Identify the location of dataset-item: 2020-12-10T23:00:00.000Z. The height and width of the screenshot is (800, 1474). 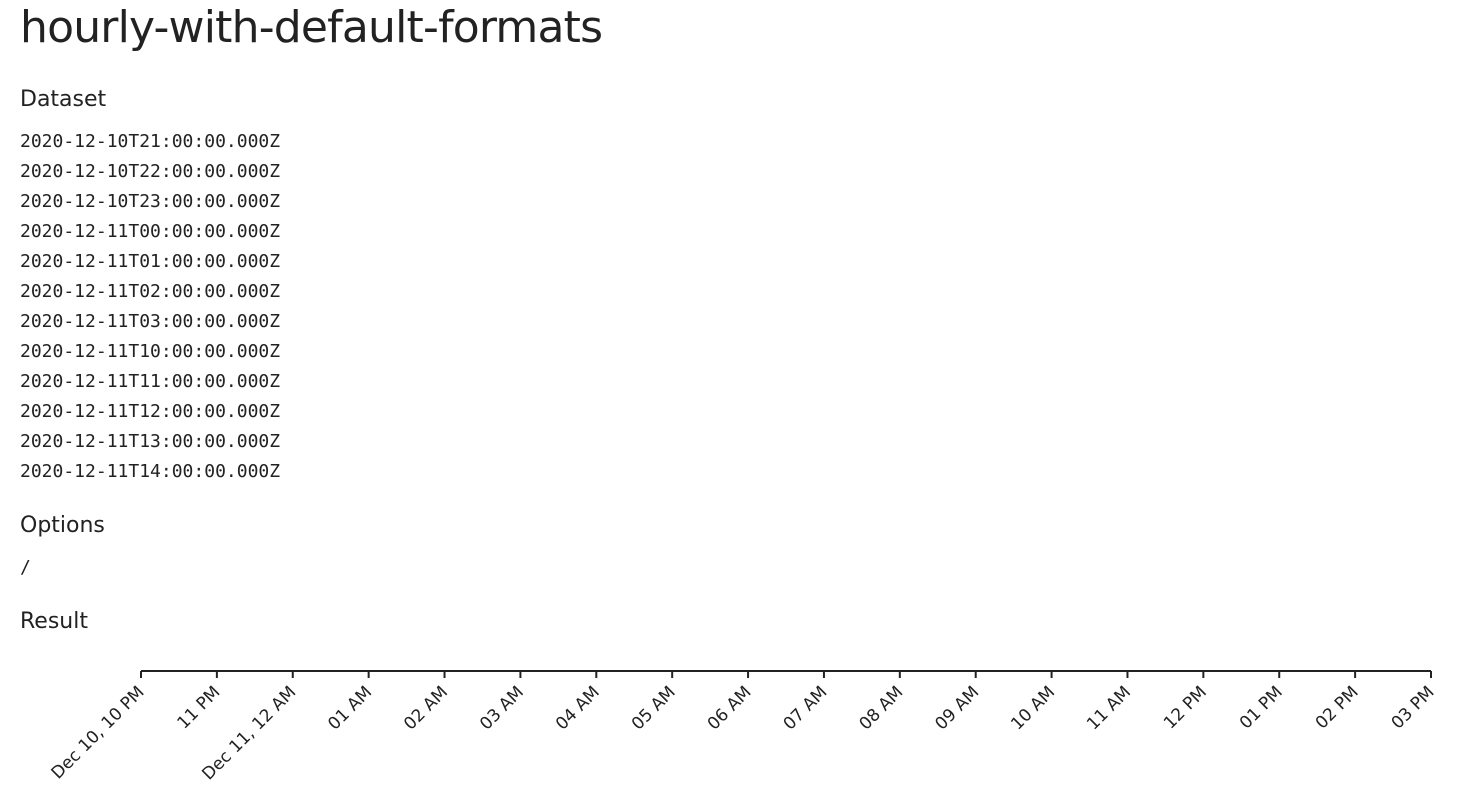
(150, 201).